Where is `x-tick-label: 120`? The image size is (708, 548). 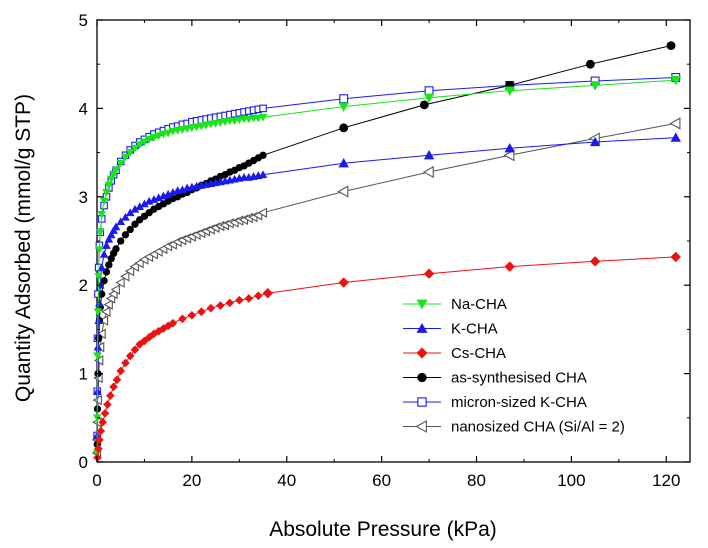 x-tick-label: 120 is located at coordinates (666, 480).